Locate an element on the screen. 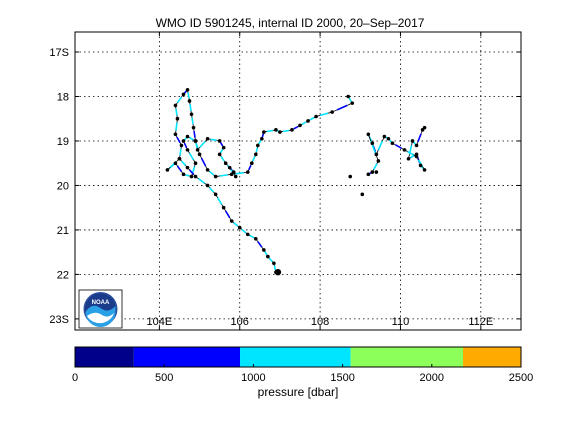 The image size is (576, 437). colorbar-tick-label: 1000 is located at coordinates (253, 378).